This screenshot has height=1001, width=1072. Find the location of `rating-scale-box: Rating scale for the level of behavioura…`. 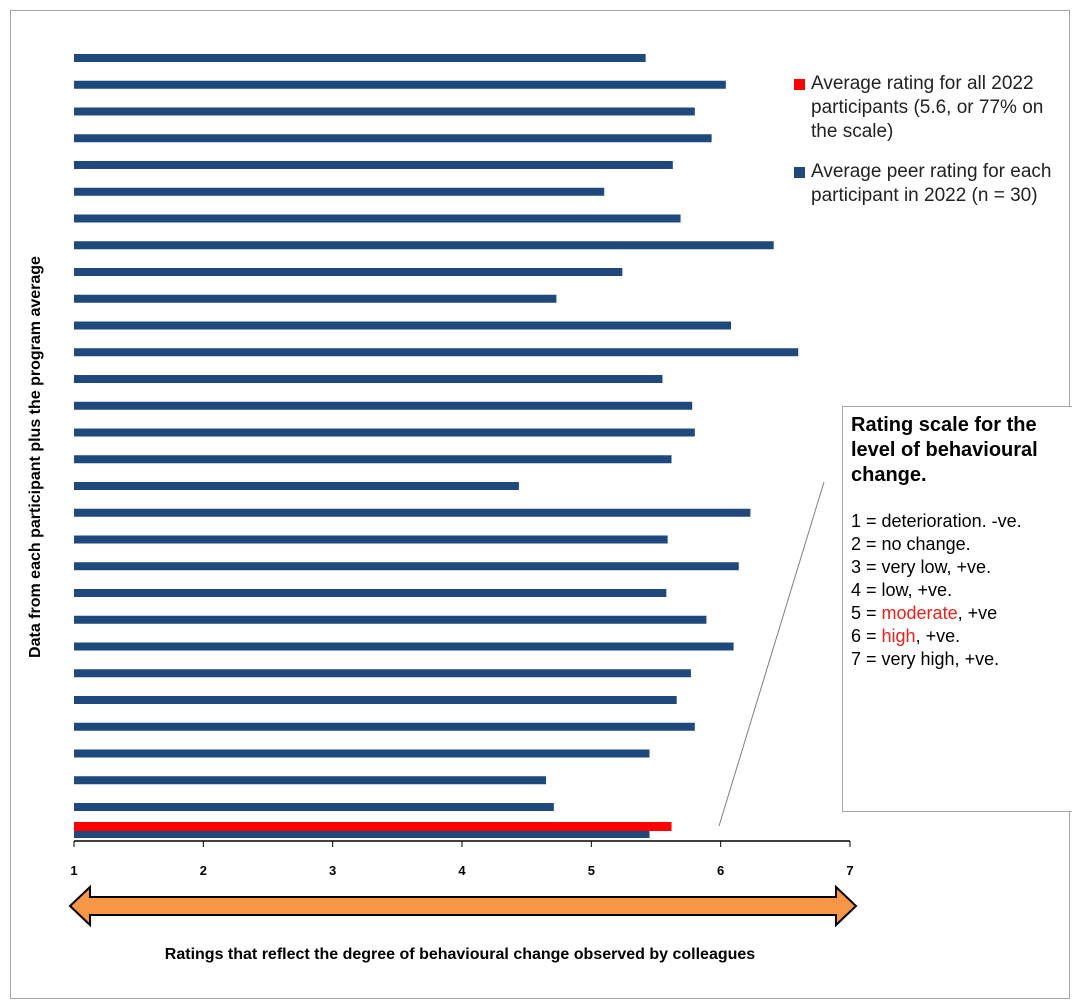

rating-scale-box: Rating scale for the level of behavioura… is located at coordinates (957, 609).